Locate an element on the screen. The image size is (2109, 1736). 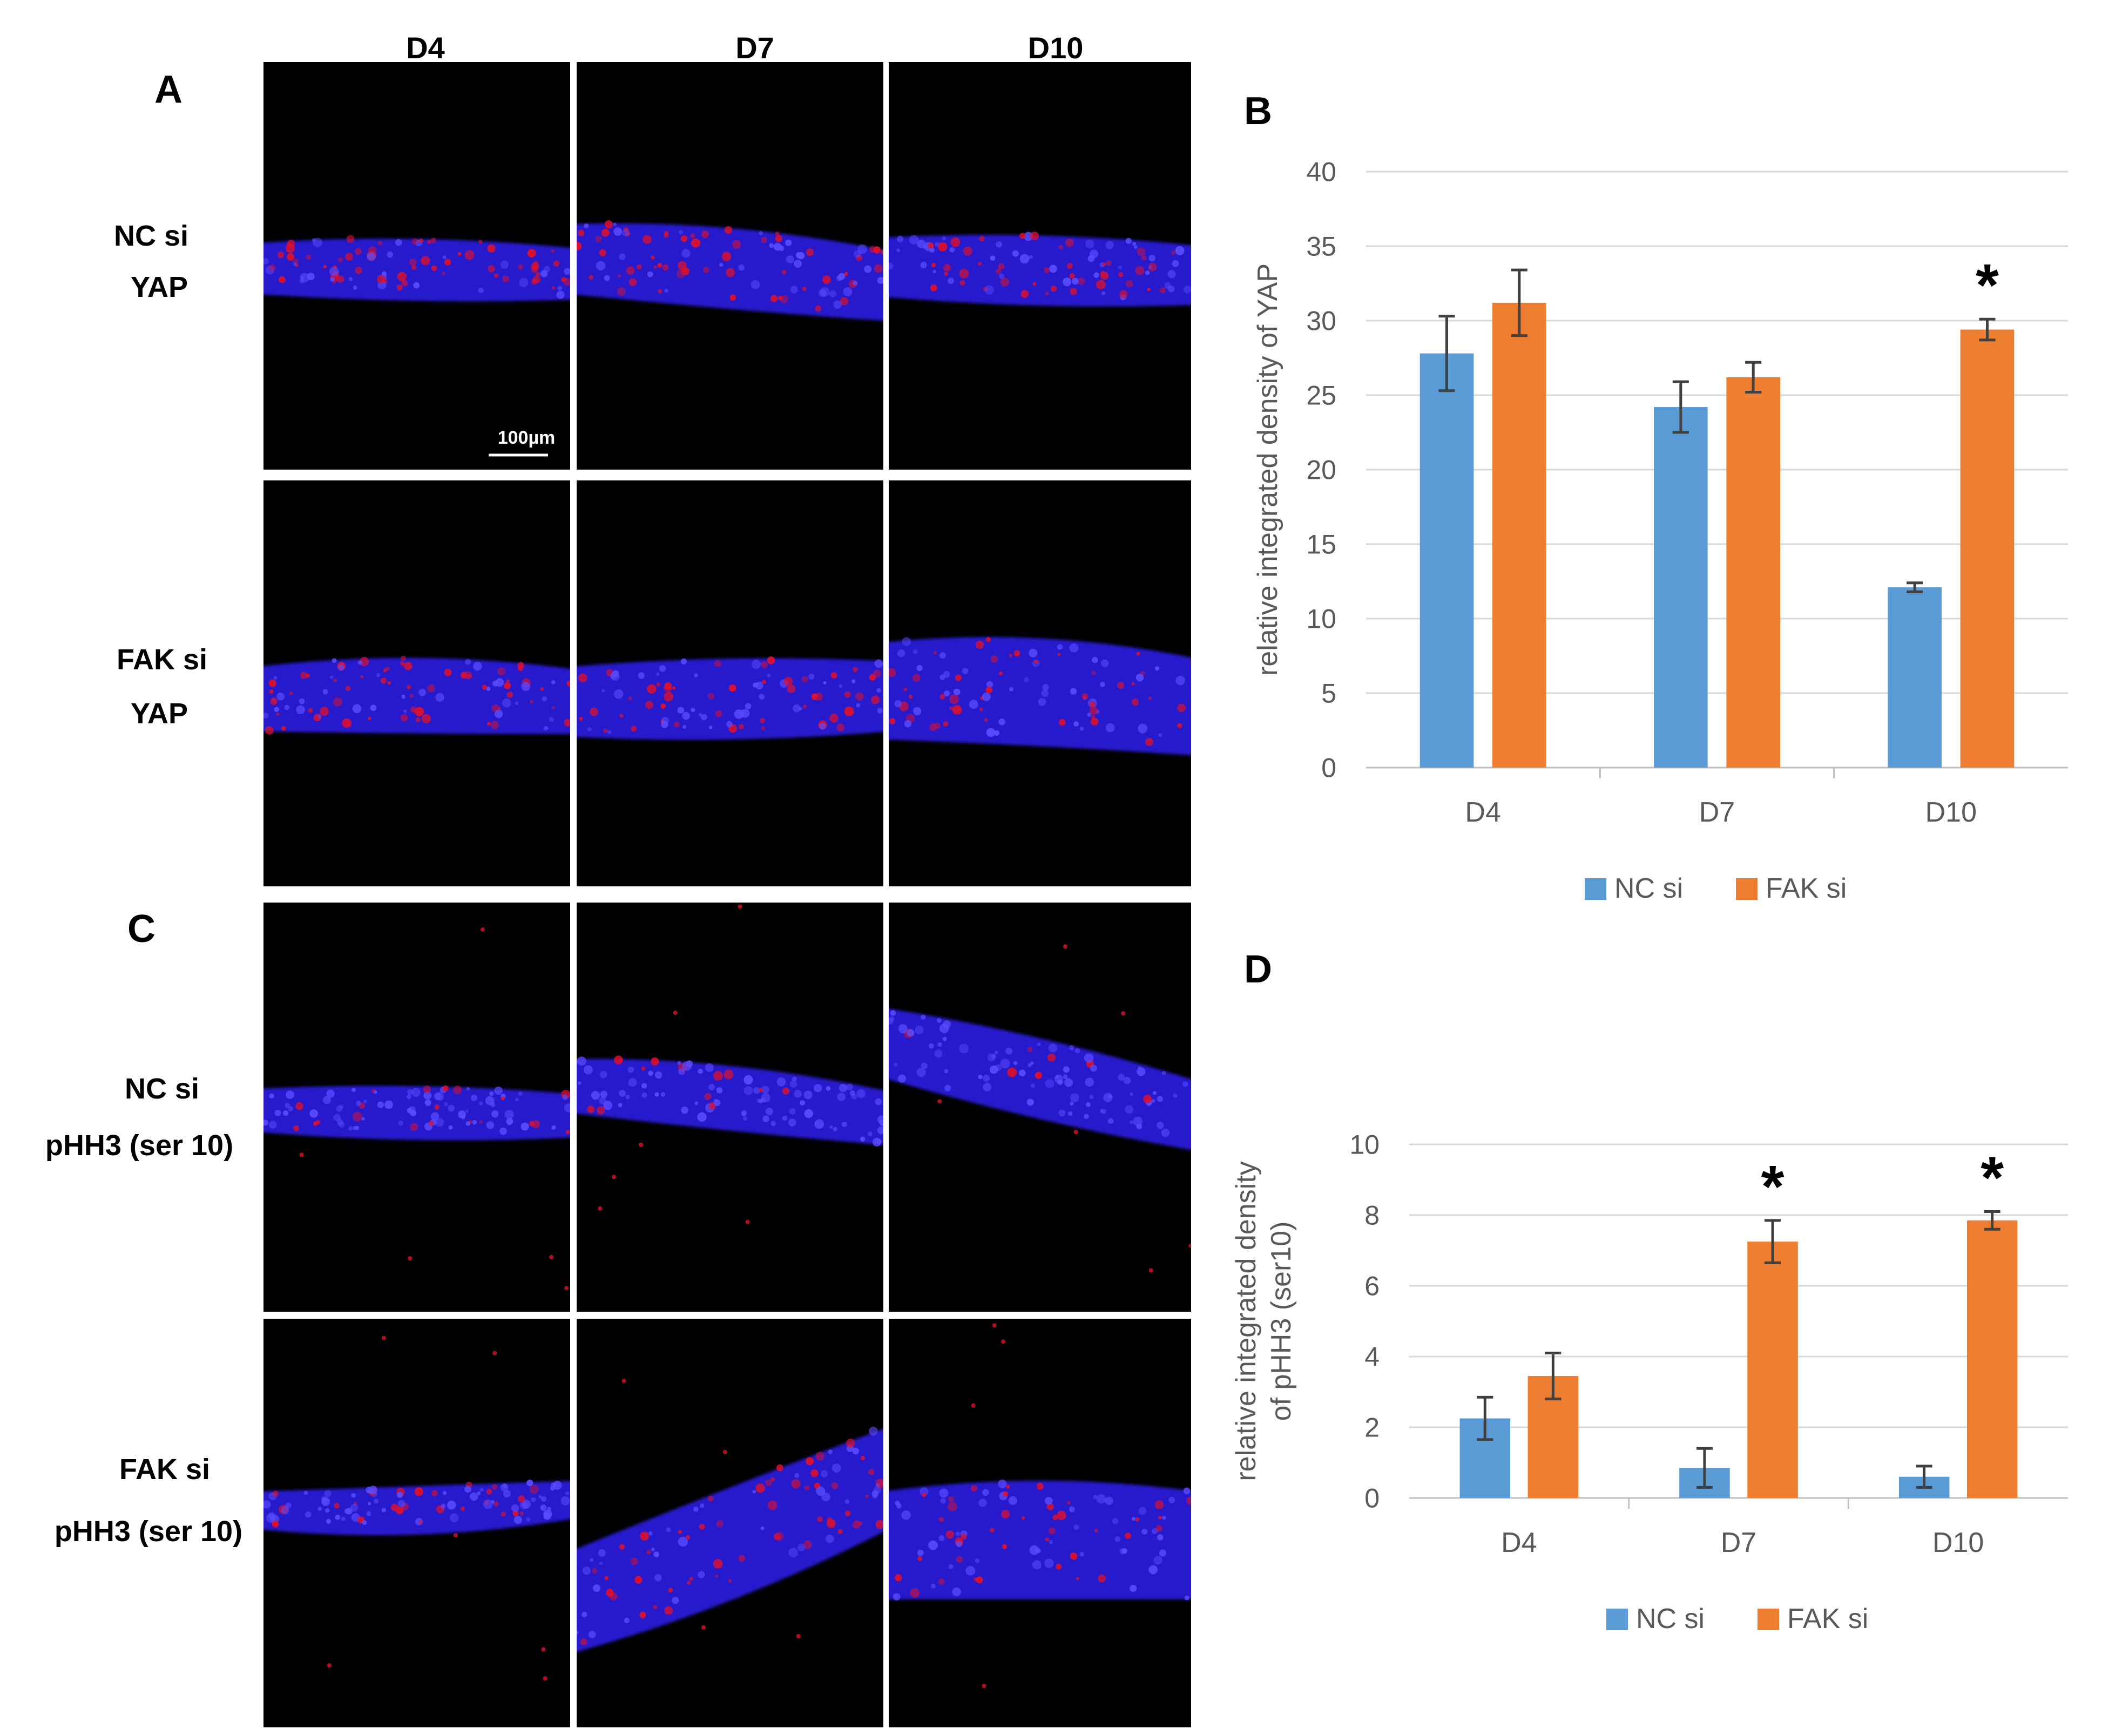
y-tick-label: 8 is located at coordinates (1372, 1216).